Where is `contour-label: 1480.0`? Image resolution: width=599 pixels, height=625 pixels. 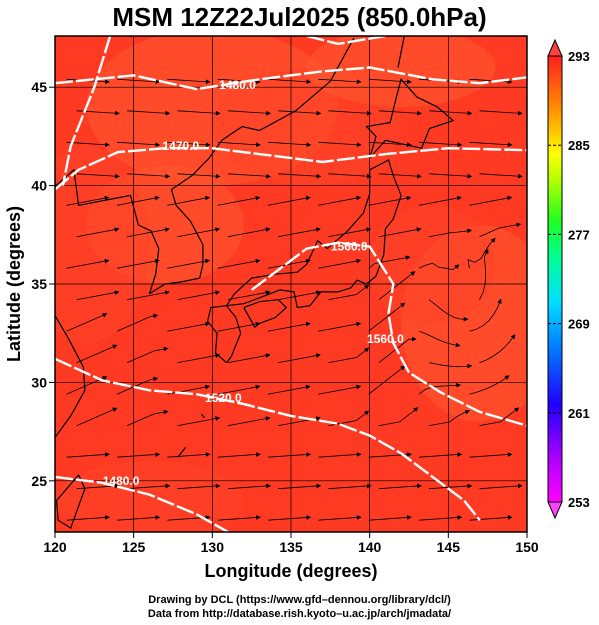
contour-label: 1480.0 is located at coordinates (237, 85).